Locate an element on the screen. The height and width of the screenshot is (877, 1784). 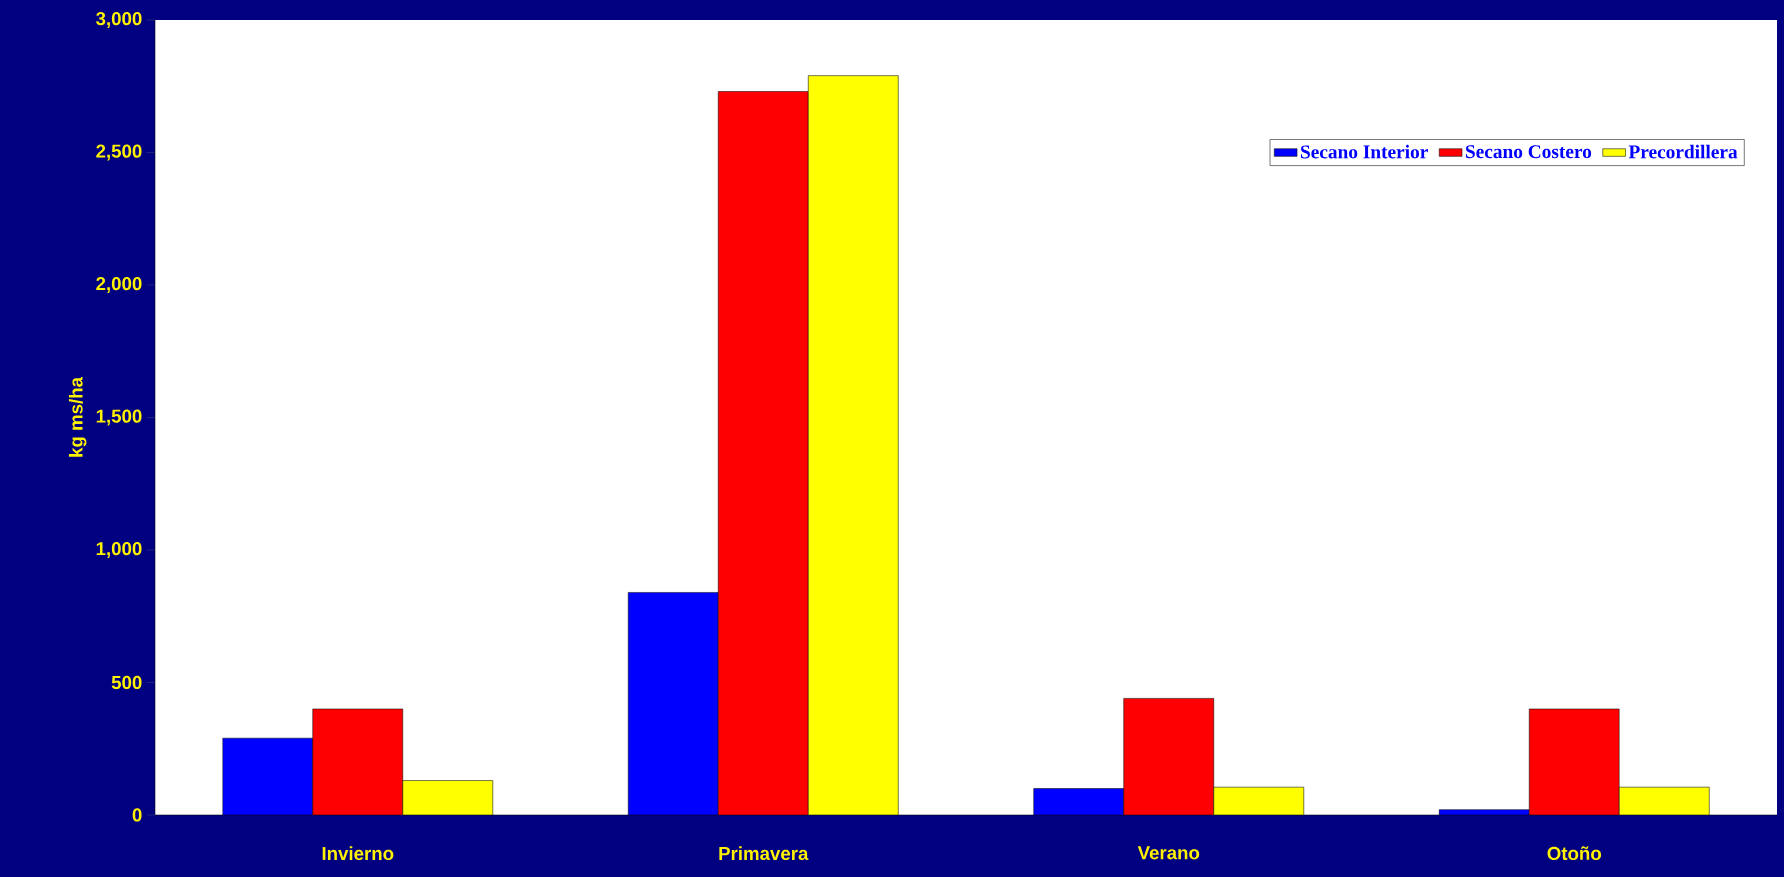
legend-label: Precordillera is located at coordinates (1683, 151).